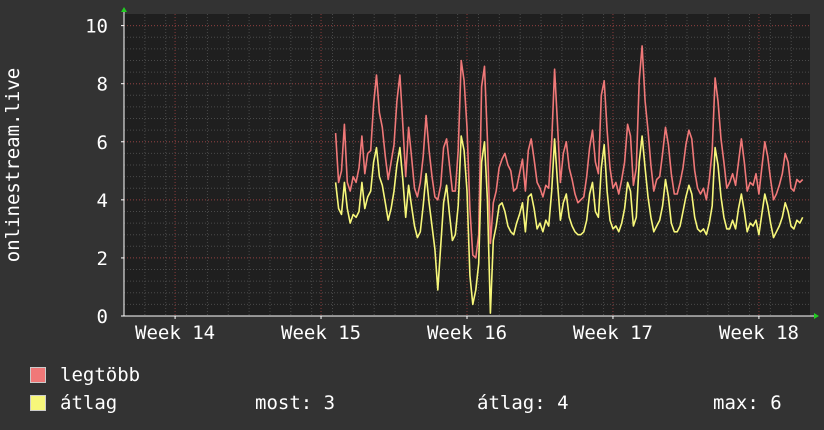 Image resolution: width=824 pixels, height=430 pixels. What do you see at coordinates (38, 403) in the screenshot?
I see `legend-swatch-avg` at bounding box center [38, 403].